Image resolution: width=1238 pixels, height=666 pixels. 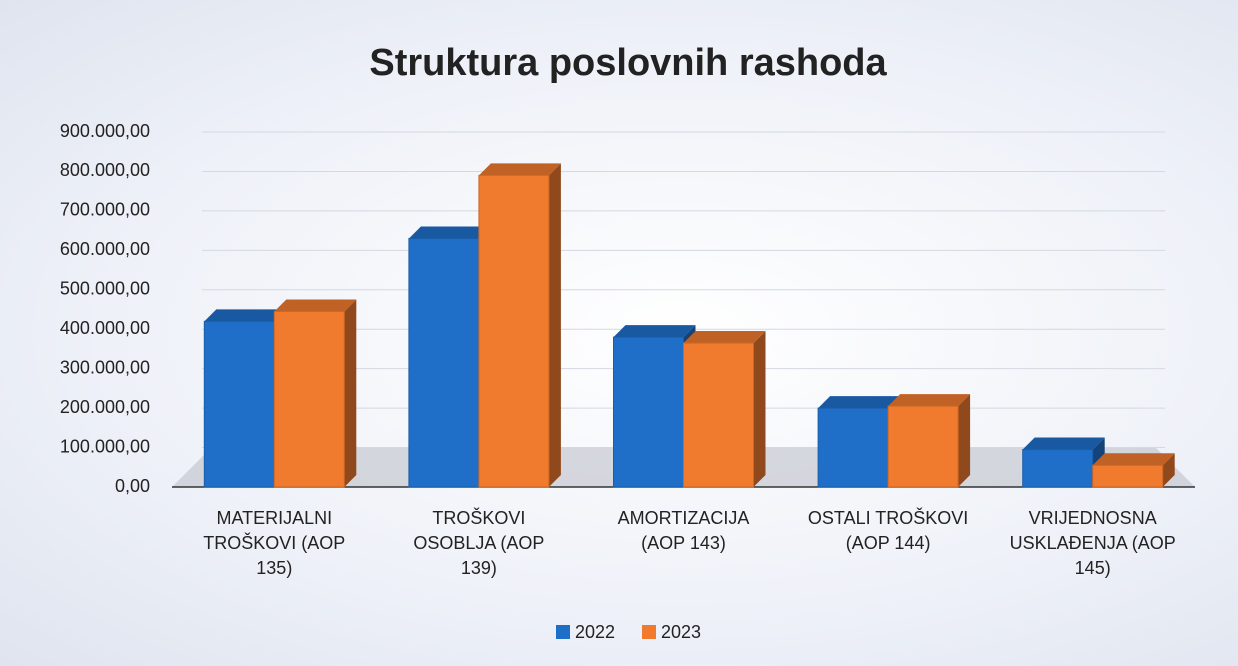 What do you see at coordinates (479, 543) in the screenshot?
I see `x-tick-label: TROŠKOVI OSOBLJA (AOP 139)` at bounding box center [479, 543].